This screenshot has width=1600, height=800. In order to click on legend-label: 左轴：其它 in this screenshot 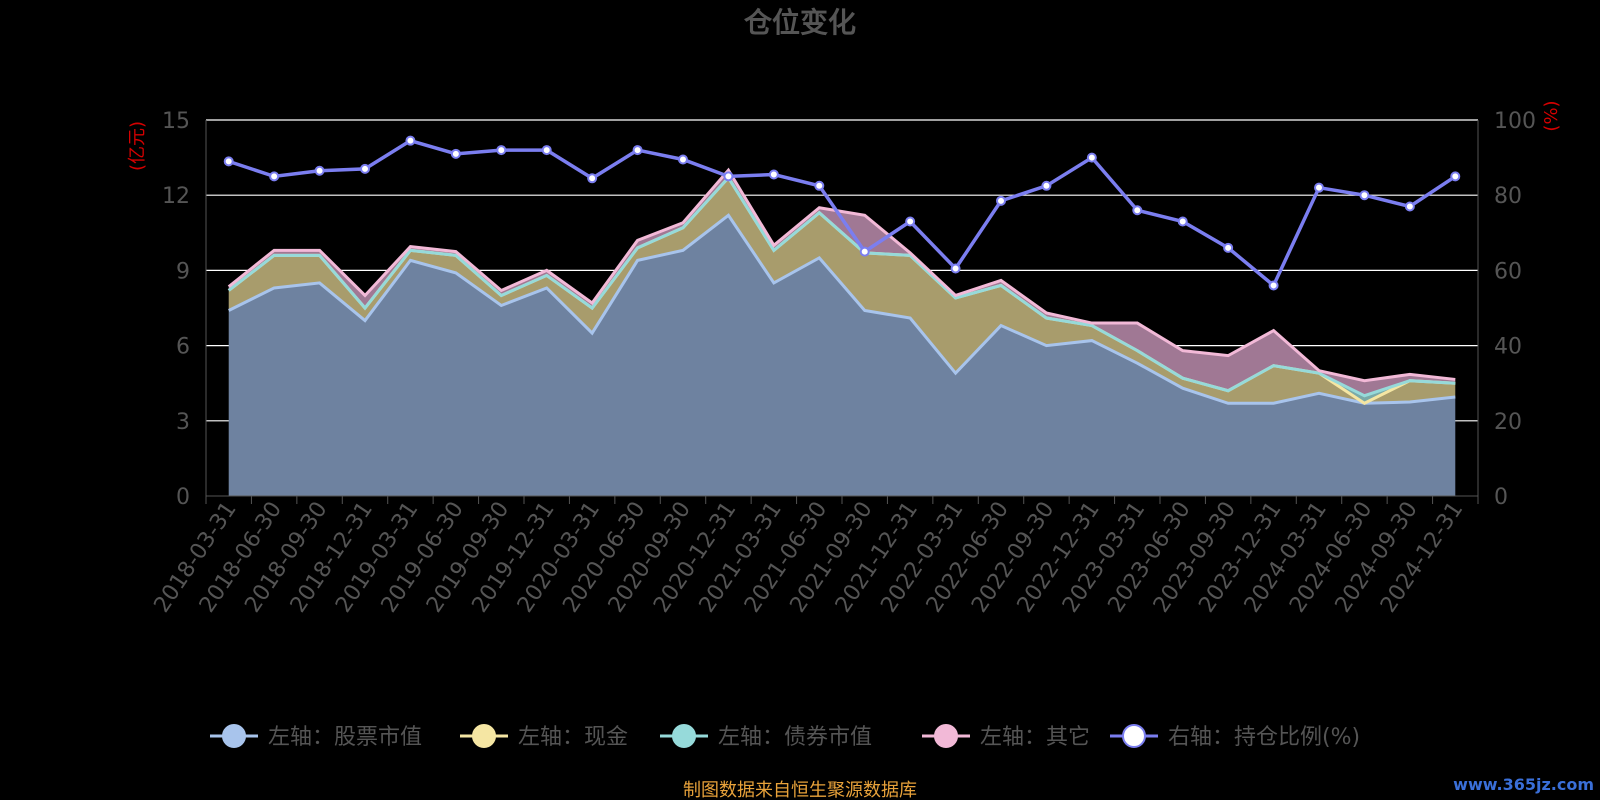, I will do `click(1035, 737)`.